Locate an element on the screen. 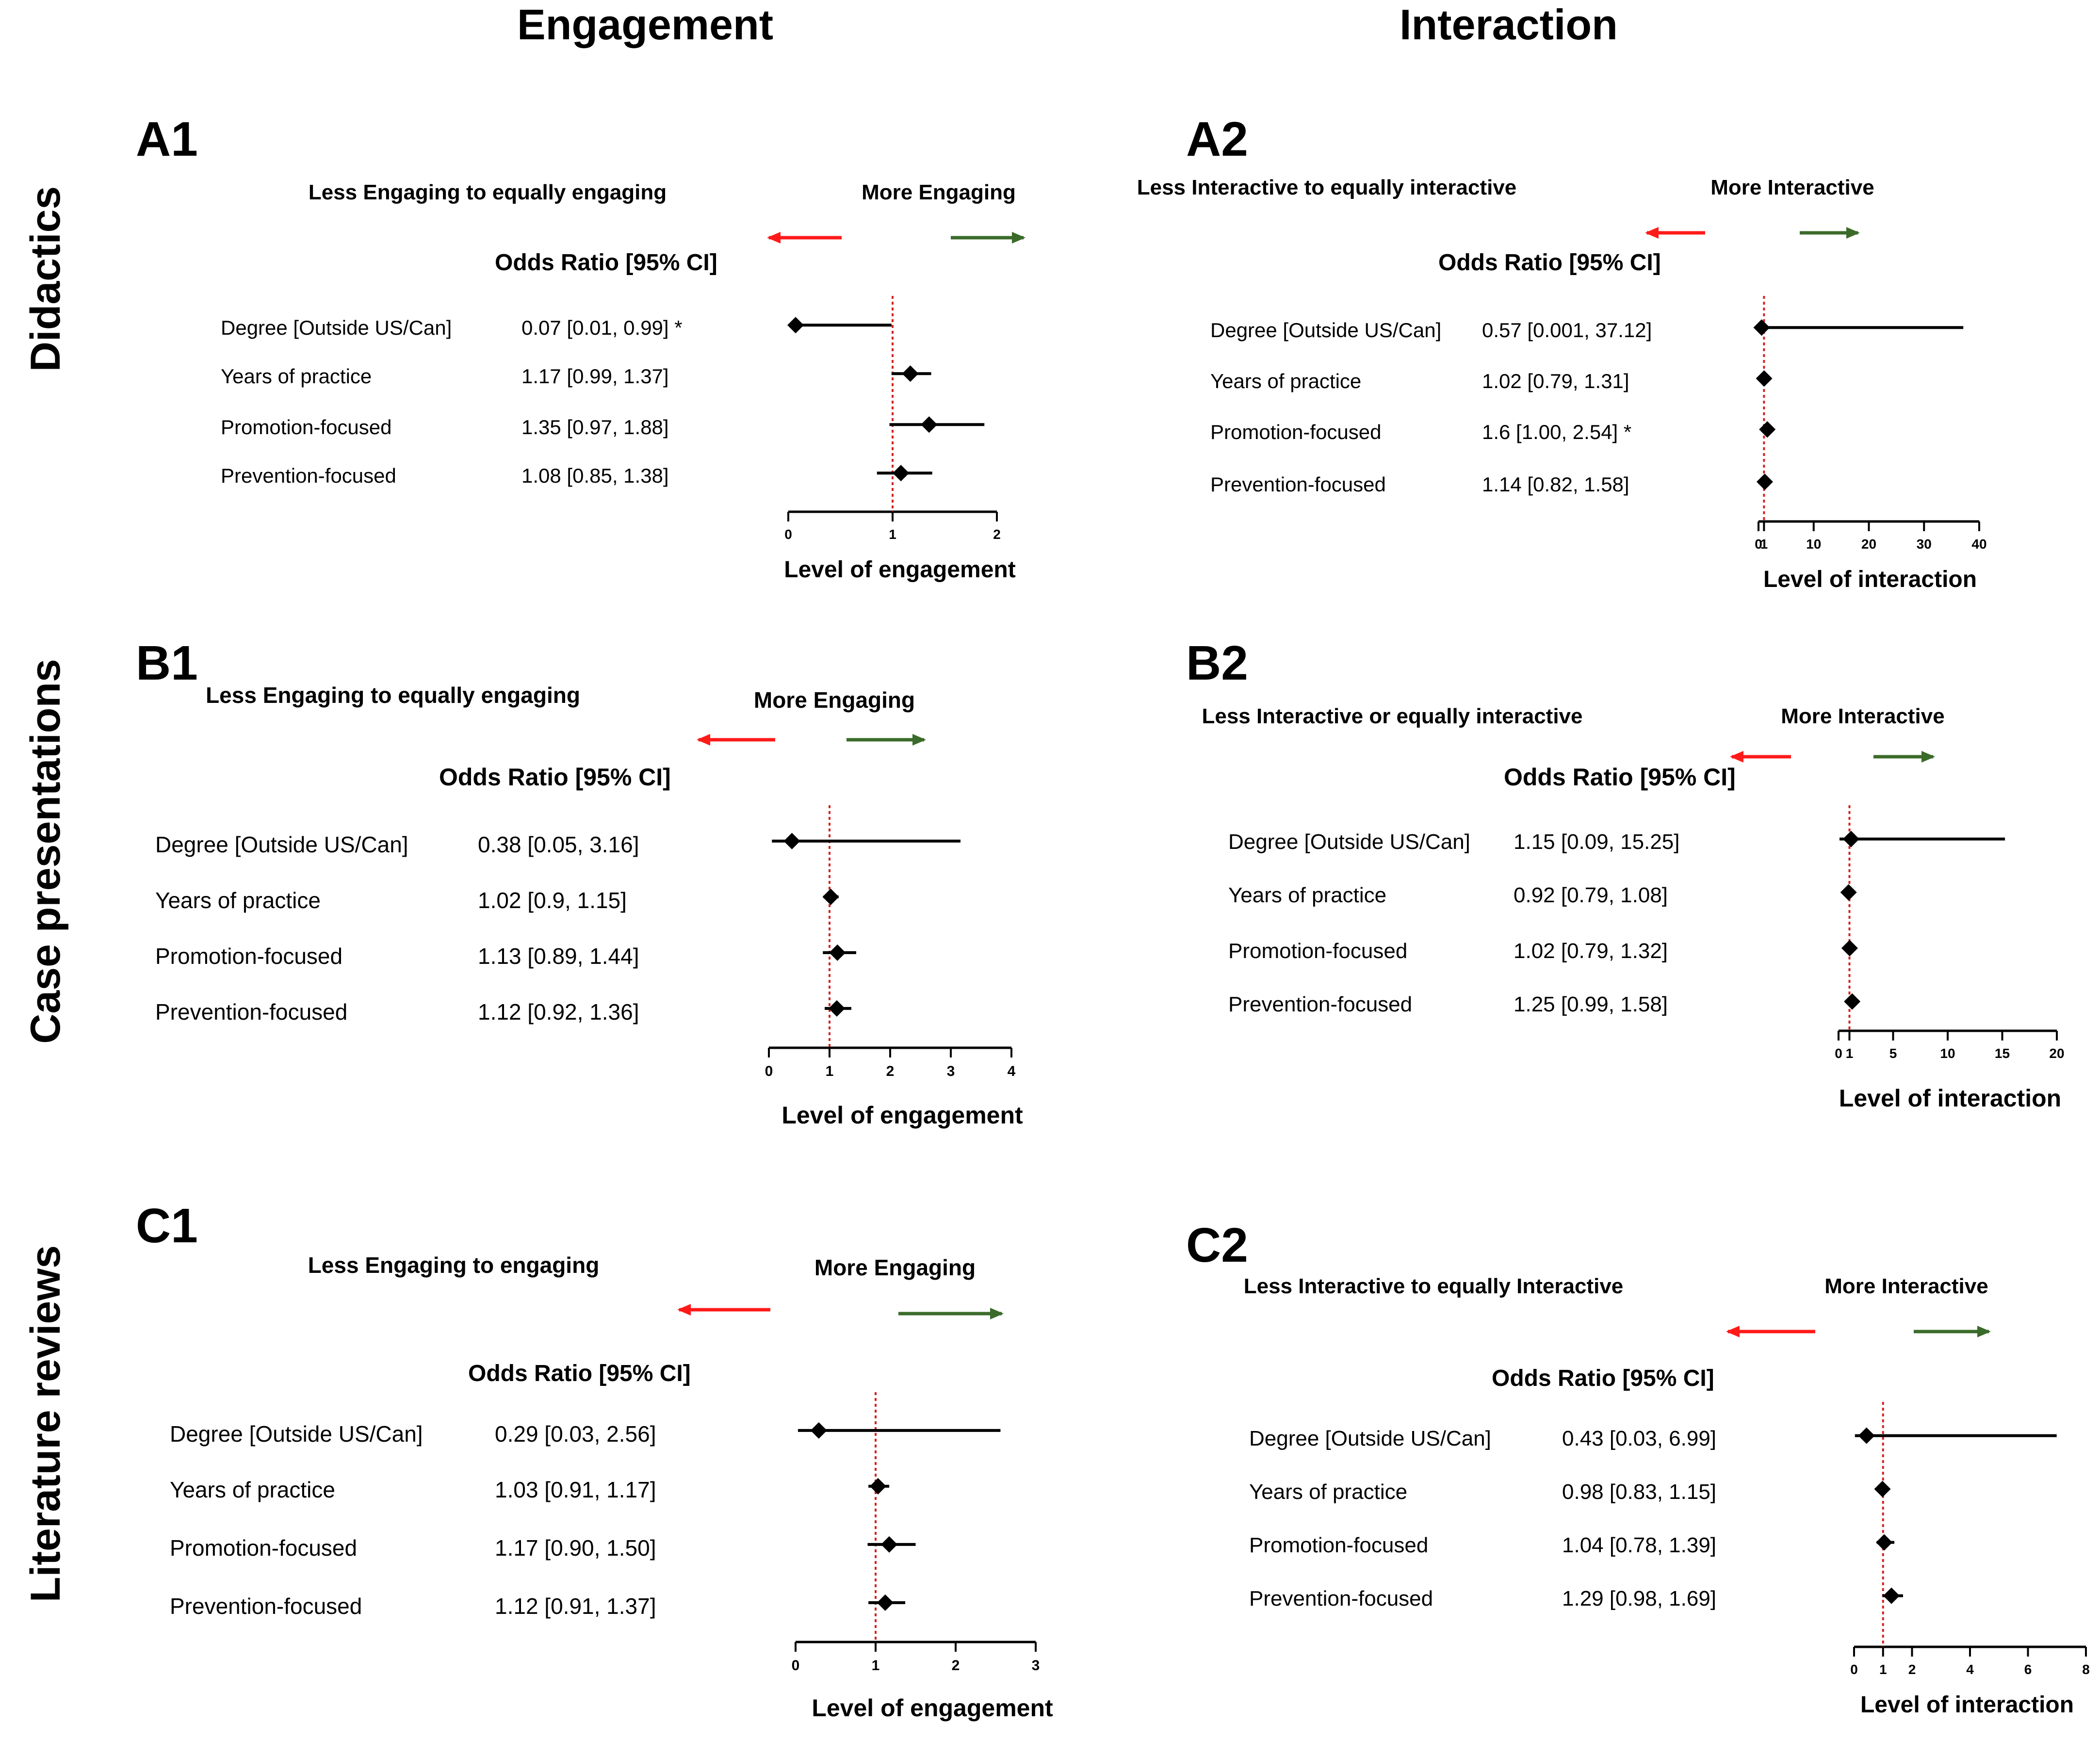  panel-a2-predictor-1: Years of practice is located at coordinates (1286, 381).